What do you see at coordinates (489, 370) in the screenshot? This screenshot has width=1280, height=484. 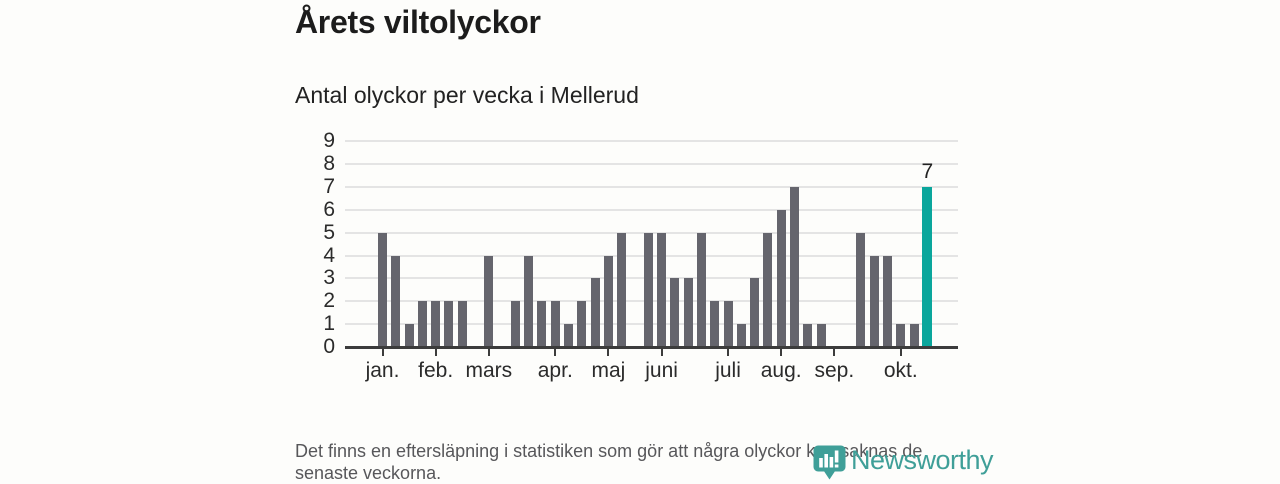 I see `x-tick-label: mars` at bounding box center [489, 370].